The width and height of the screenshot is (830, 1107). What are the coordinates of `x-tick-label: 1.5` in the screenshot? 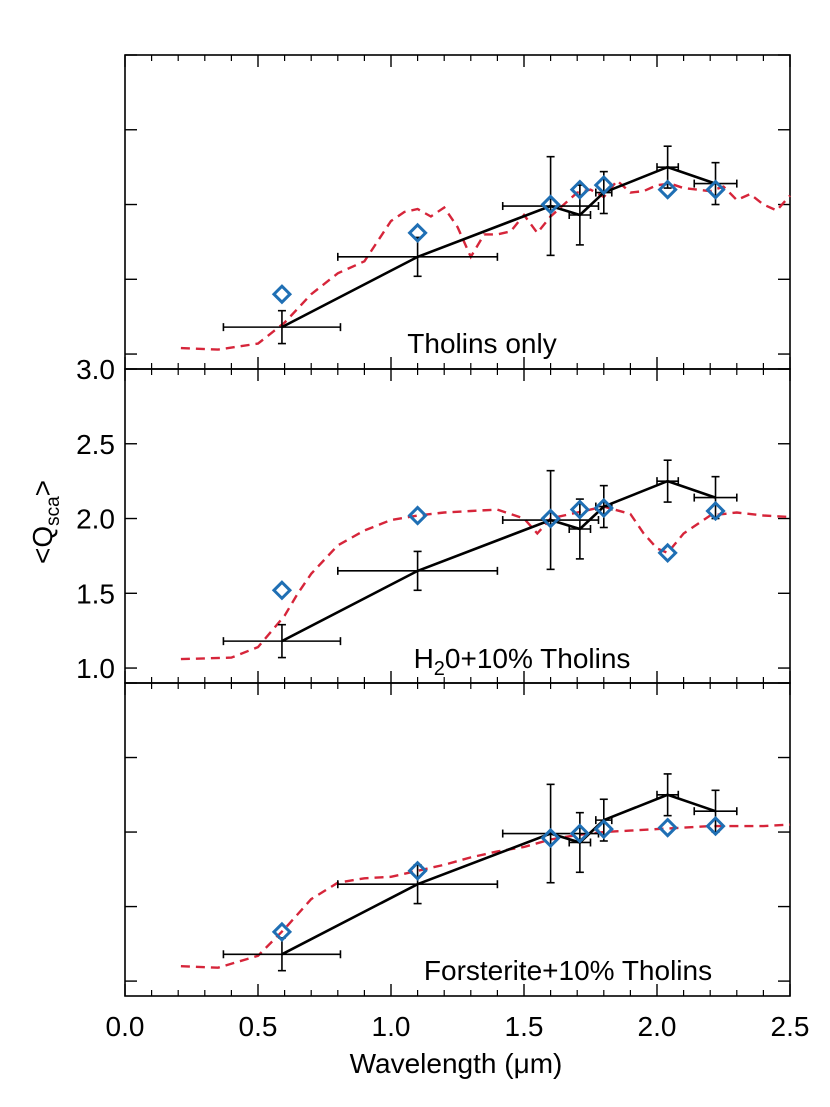 It's located at (524, 1026).